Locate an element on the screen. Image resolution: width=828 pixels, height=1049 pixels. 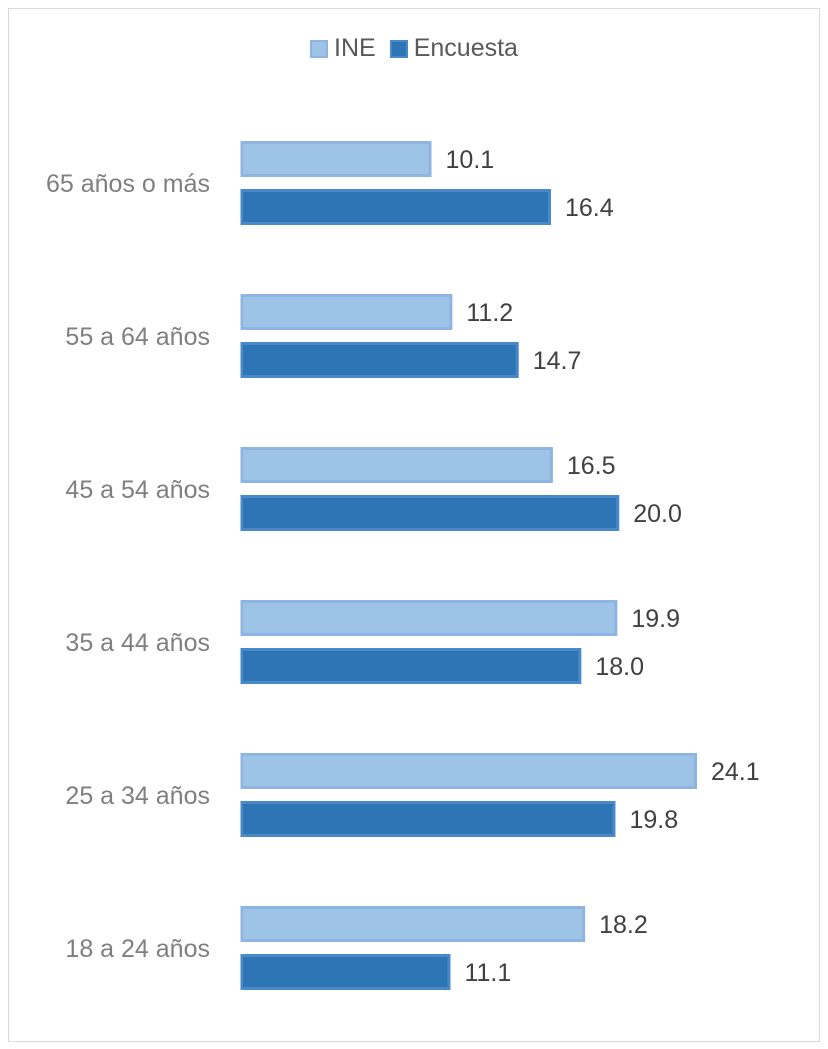
value-label-ine-18-a-24-años: 18.2 is located at coordinates (623, 925).